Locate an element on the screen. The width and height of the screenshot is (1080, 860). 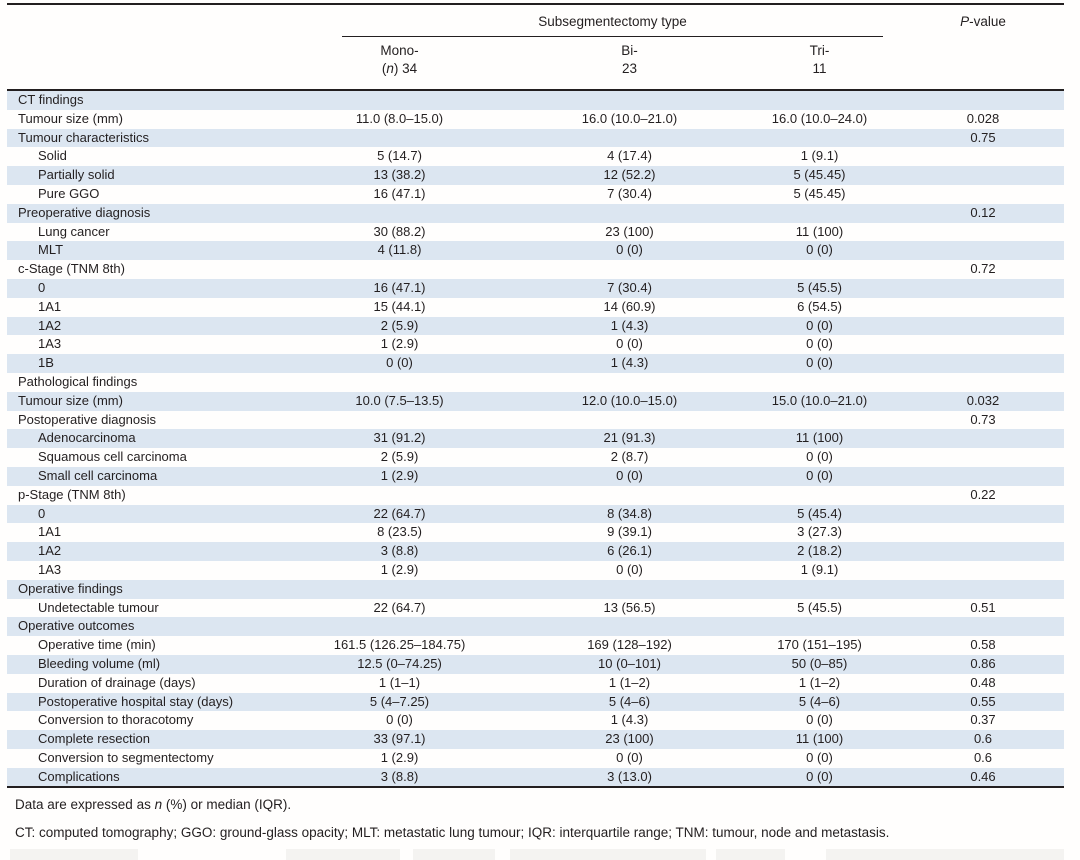
cell-bi: 10 (0–101) is located at coordinates (629, 663).